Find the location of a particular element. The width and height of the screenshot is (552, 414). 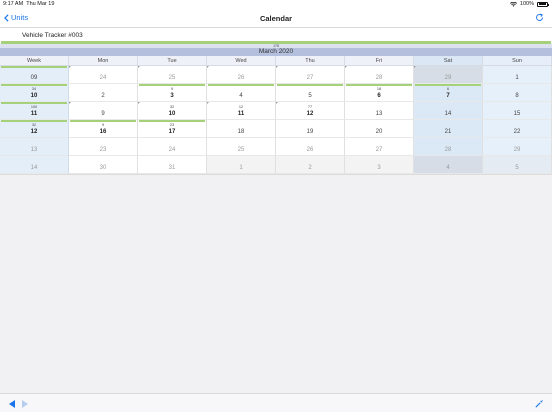

day-cell: 22 is located at coordinates (517, 129).